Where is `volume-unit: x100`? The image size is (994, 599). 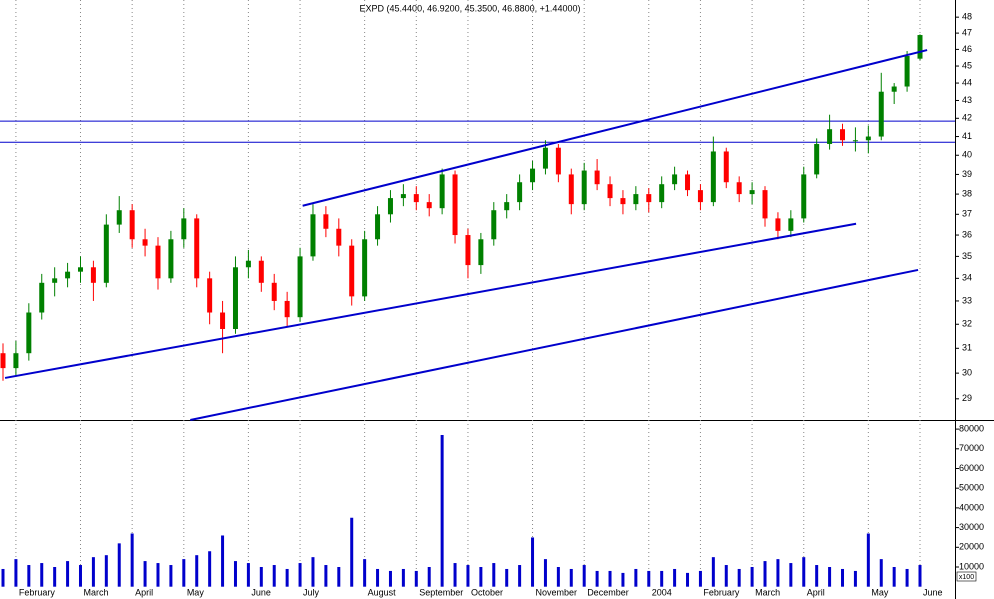 volume-unit: x100 is located at coordinates (966, 577).